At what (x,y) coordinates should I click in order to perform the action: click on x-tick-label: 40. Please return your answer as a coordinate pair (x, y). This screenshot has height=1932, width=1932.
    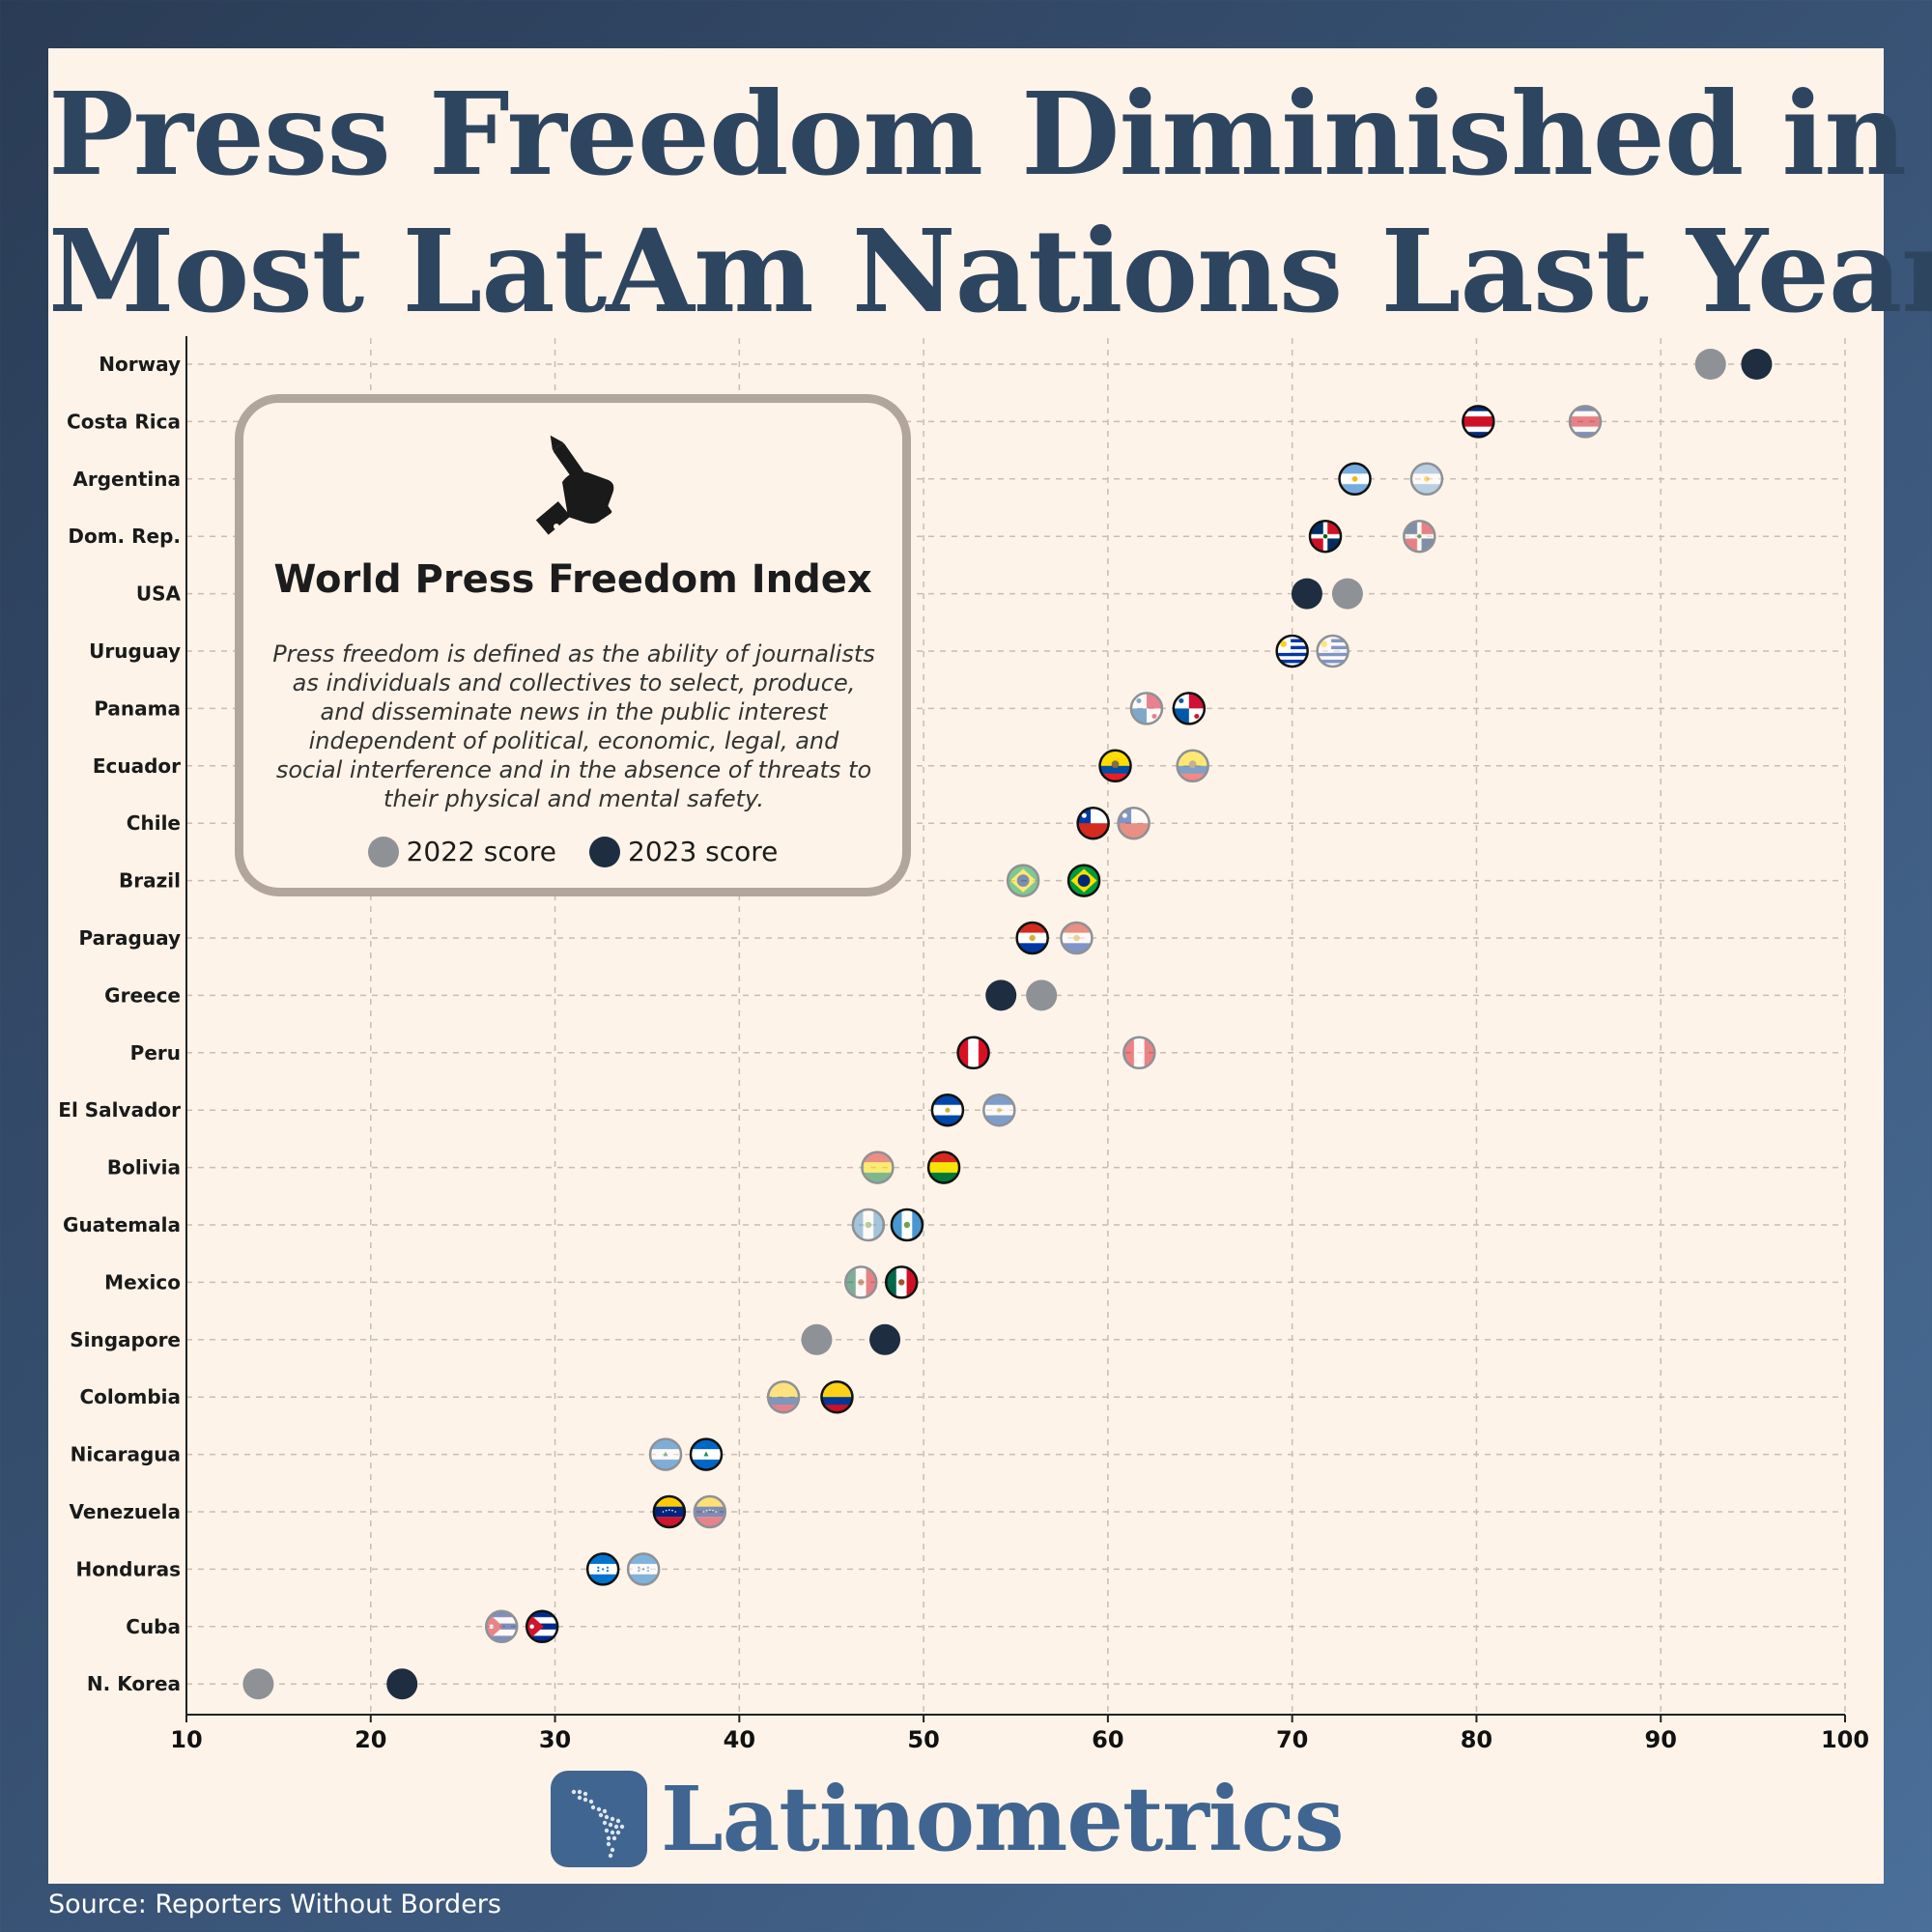
    Looking at the image, I should click on (739, 1739).